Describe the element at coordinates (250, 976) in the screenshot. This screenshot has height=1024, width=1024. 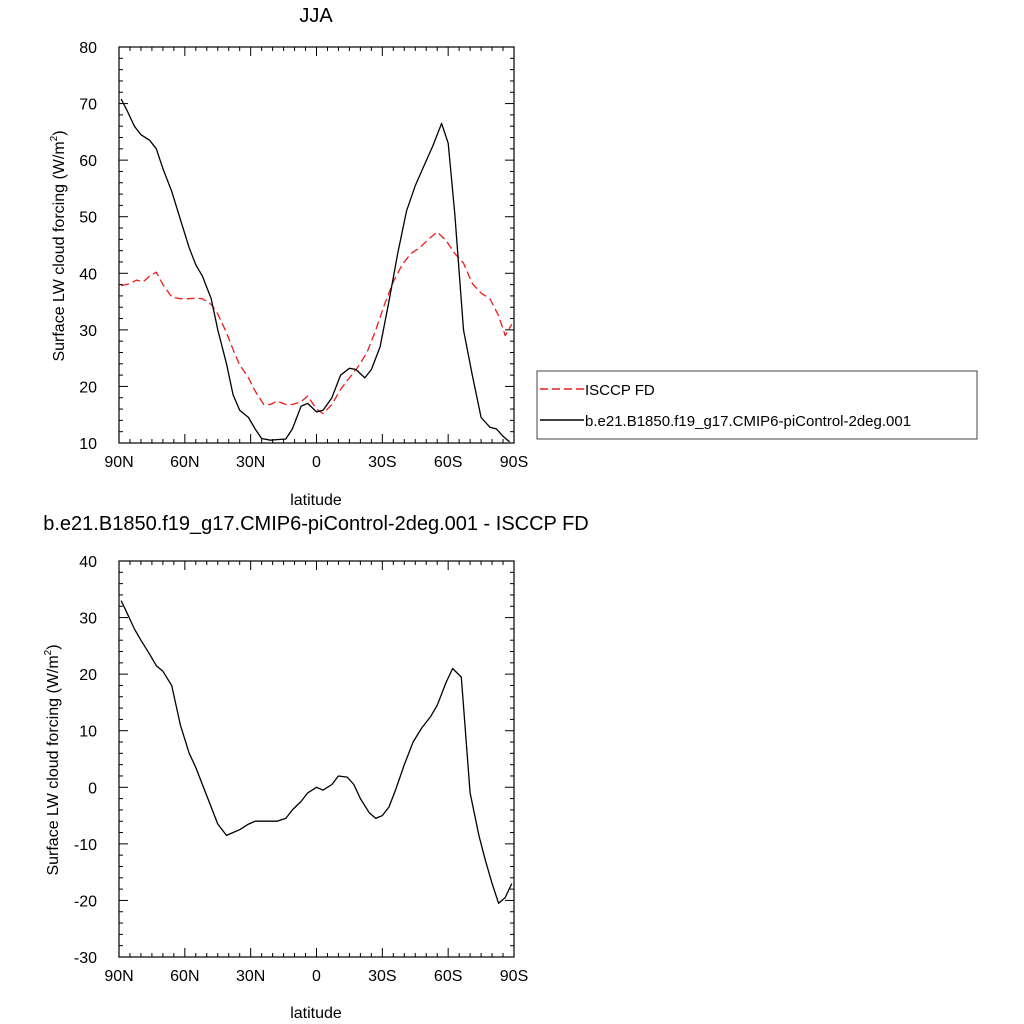
I see `bottom-x-tick-label: 30N` at that location.